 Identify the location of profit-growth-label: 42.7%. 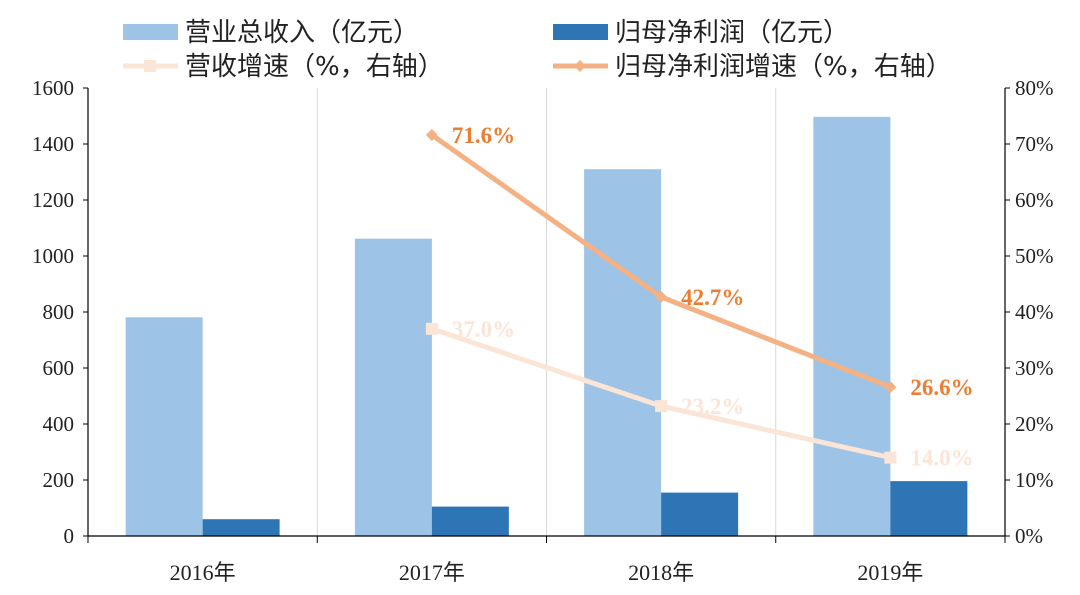
(712, 297).